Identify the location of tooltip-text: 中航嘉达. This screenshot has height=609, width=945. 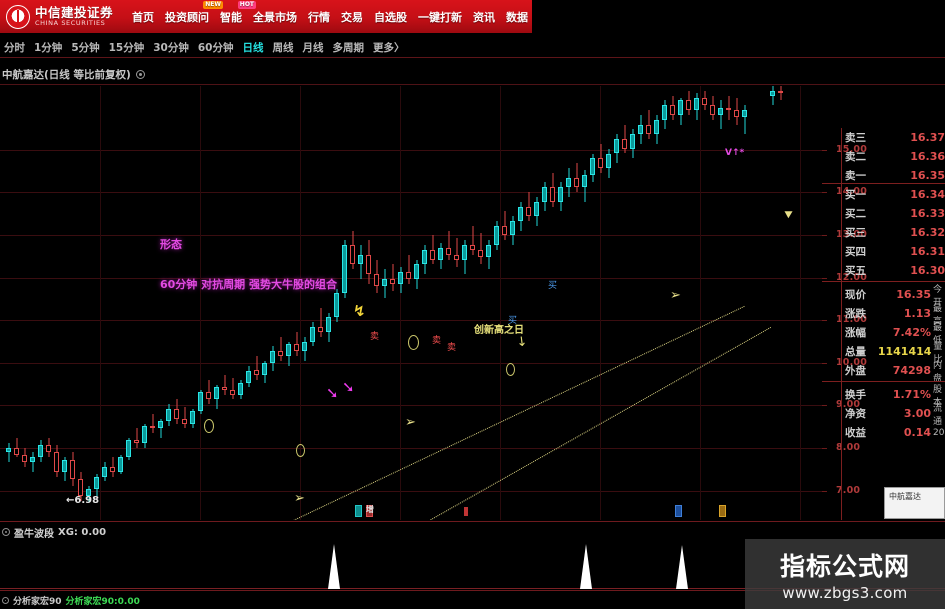
(905, 496).